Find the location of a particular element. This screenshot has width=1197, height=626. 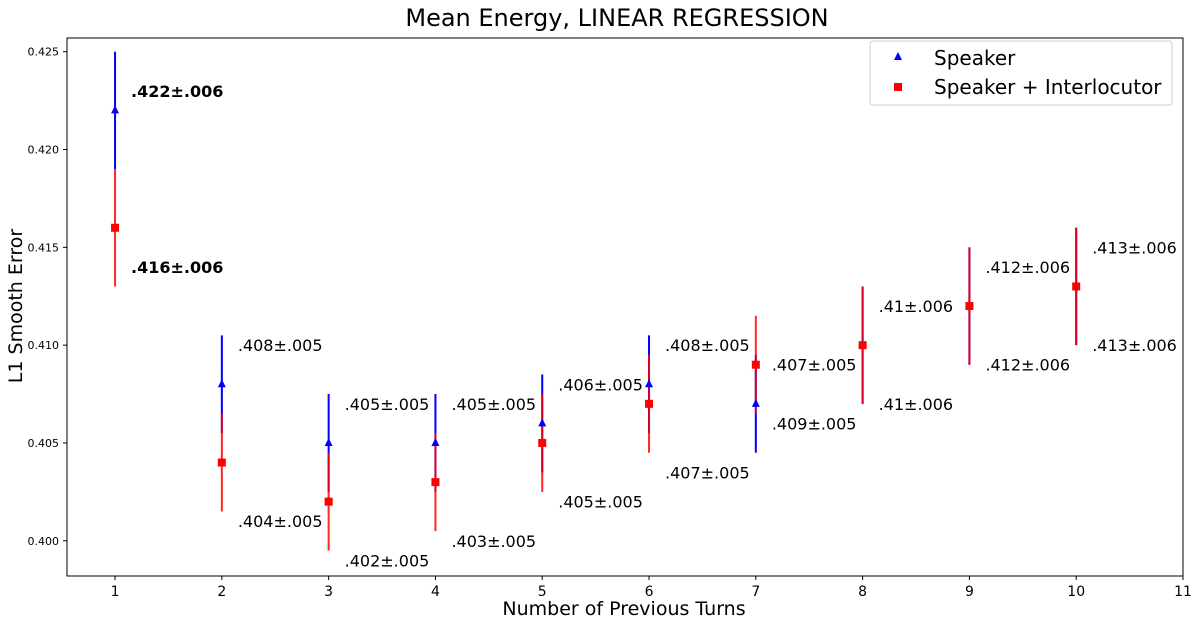

legend-label-speaker: Speaker is located at coordinates (975, 58).